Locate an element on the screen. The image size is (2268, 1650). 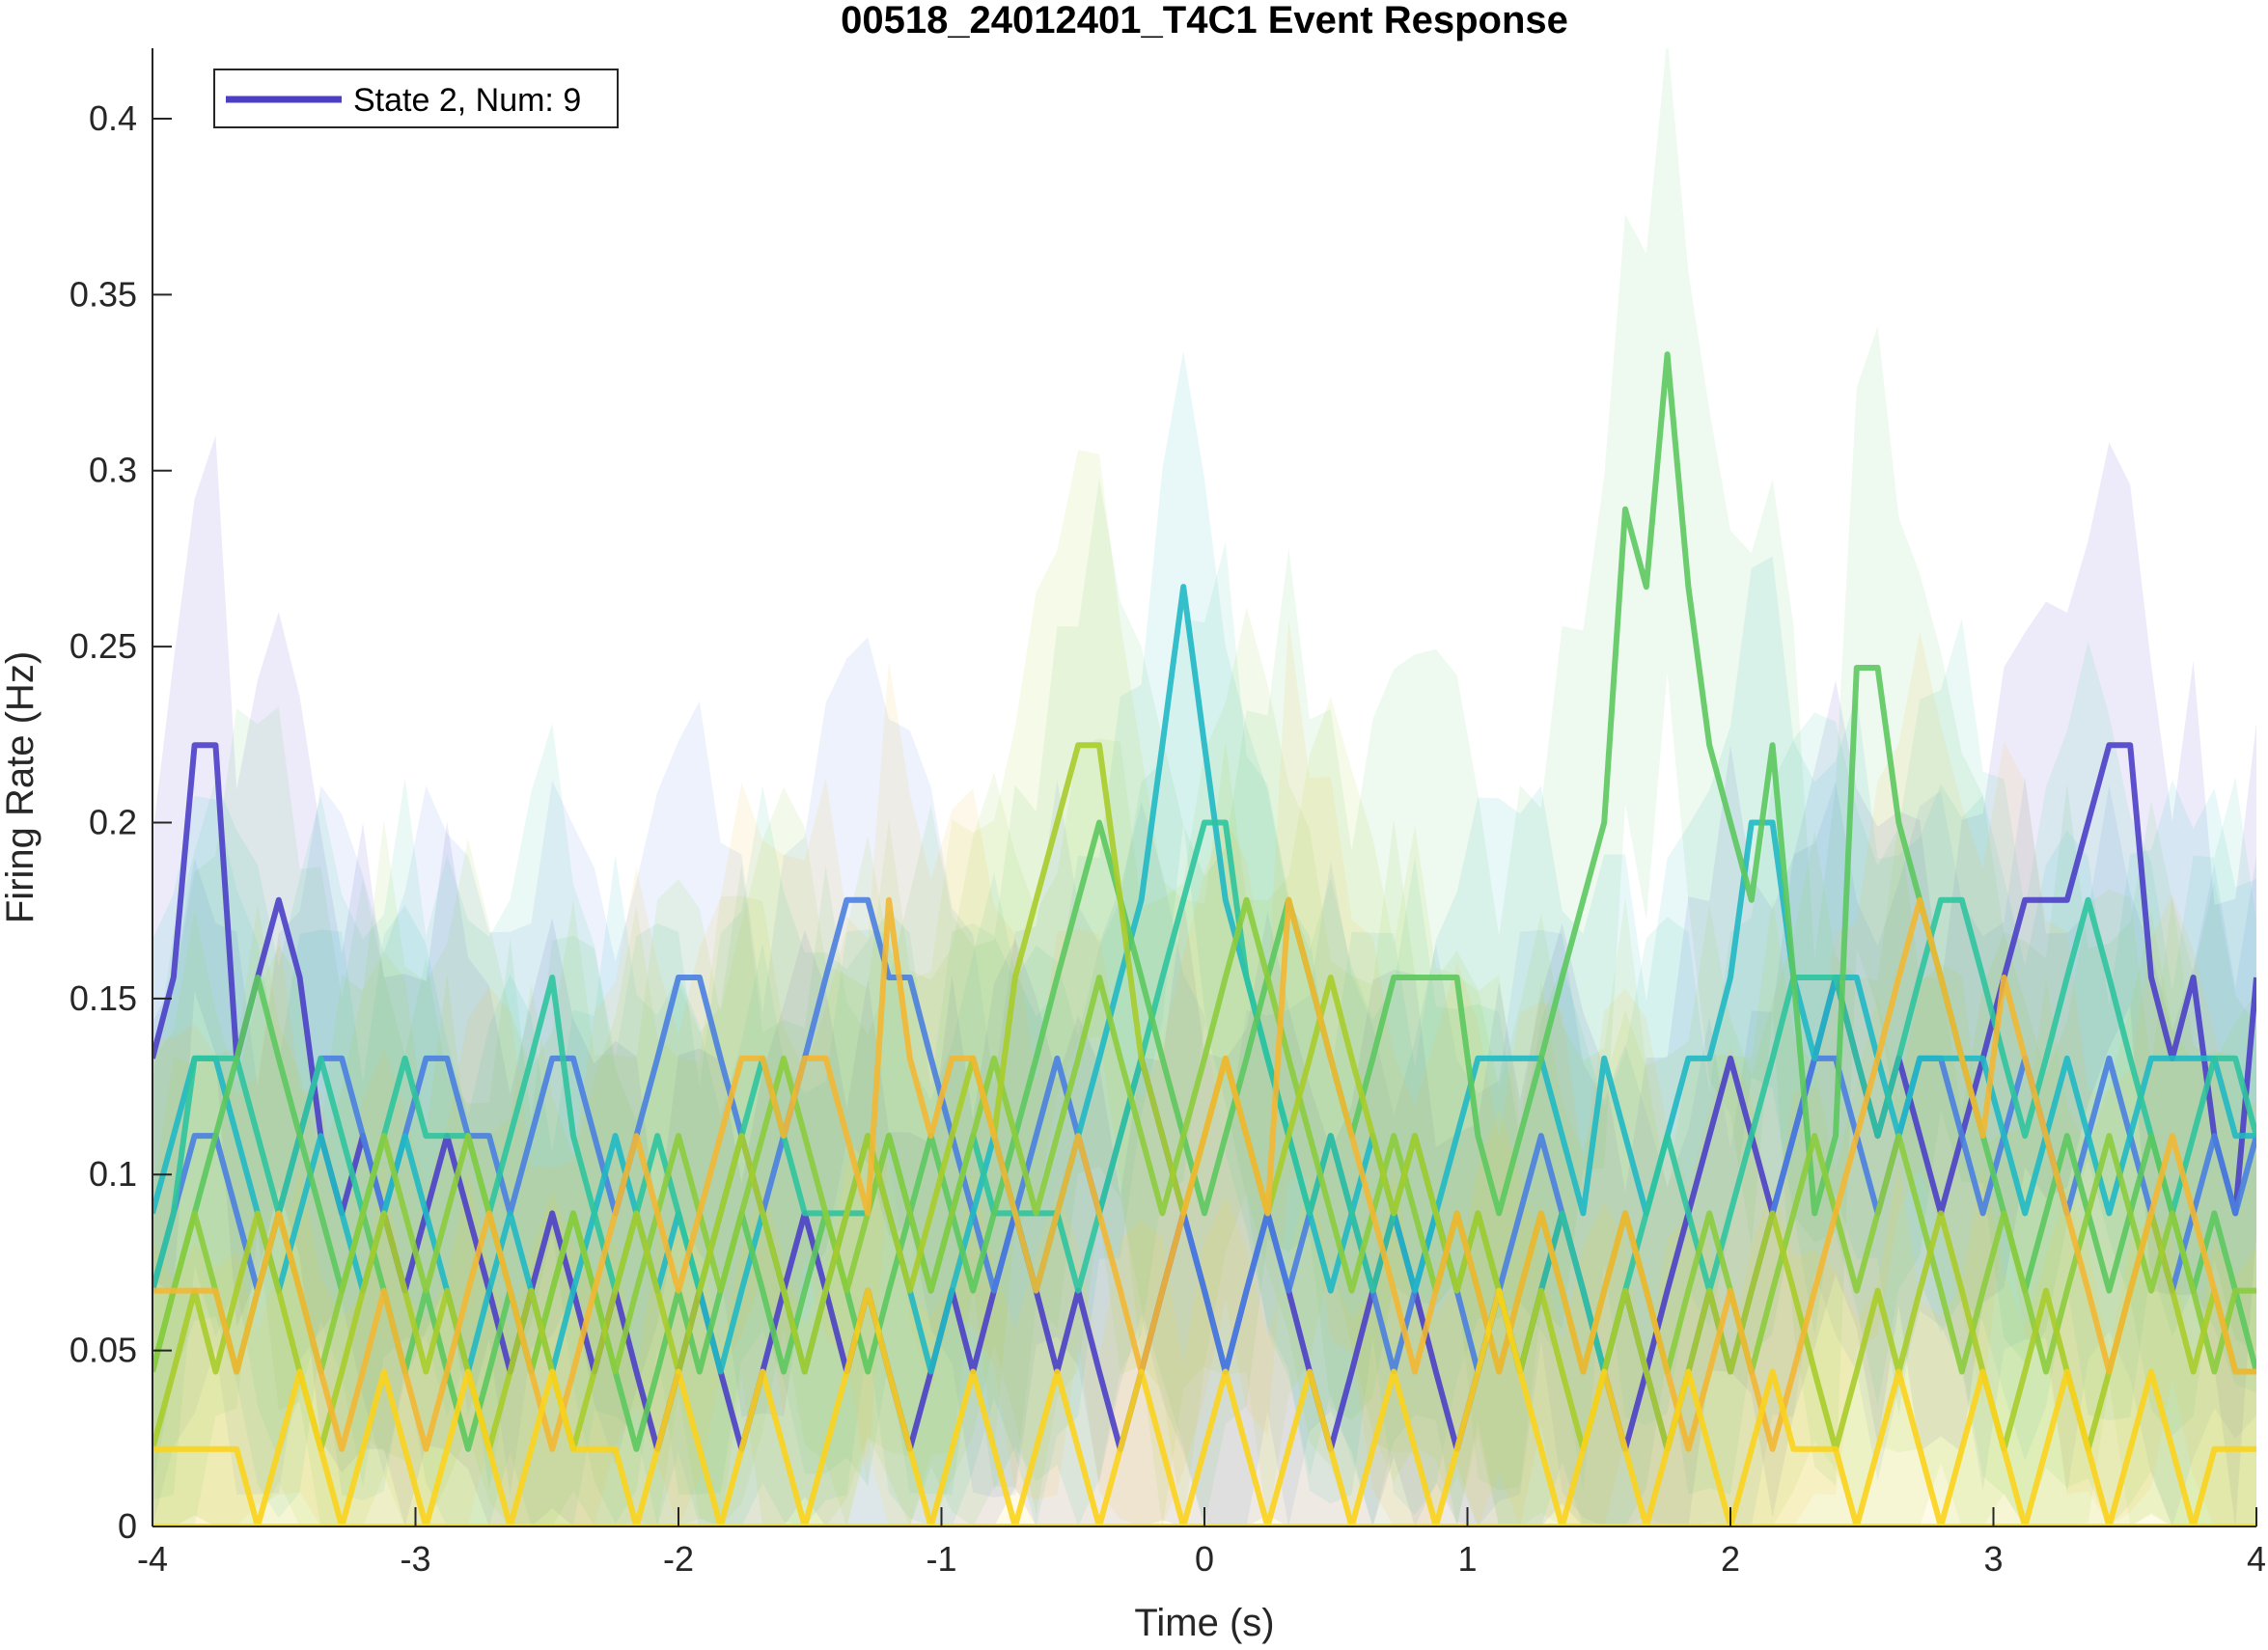
y-tick-label: 0.15 is located at coordinates (103, 998).